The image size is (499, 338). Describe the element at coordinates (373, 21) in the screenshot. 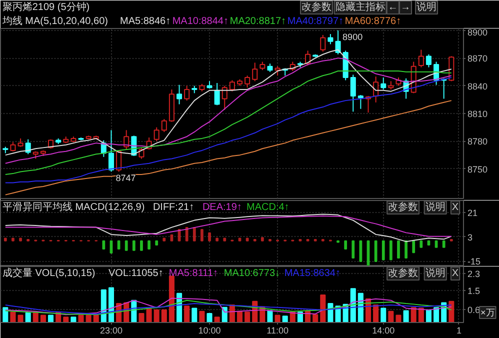

I see `text: MA60:8776↑` at that location.